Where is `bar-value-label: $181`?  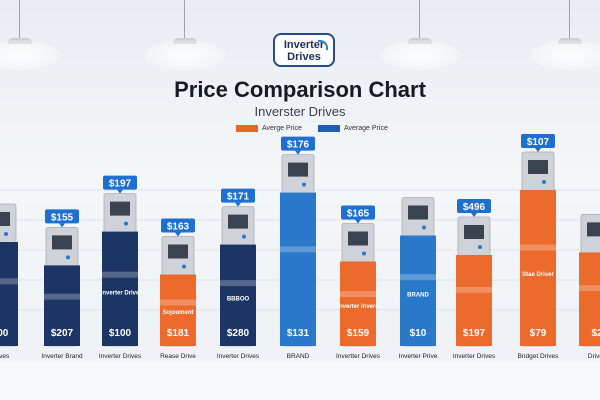
bar-value-label: $181 is located at coordinates (178, 333).